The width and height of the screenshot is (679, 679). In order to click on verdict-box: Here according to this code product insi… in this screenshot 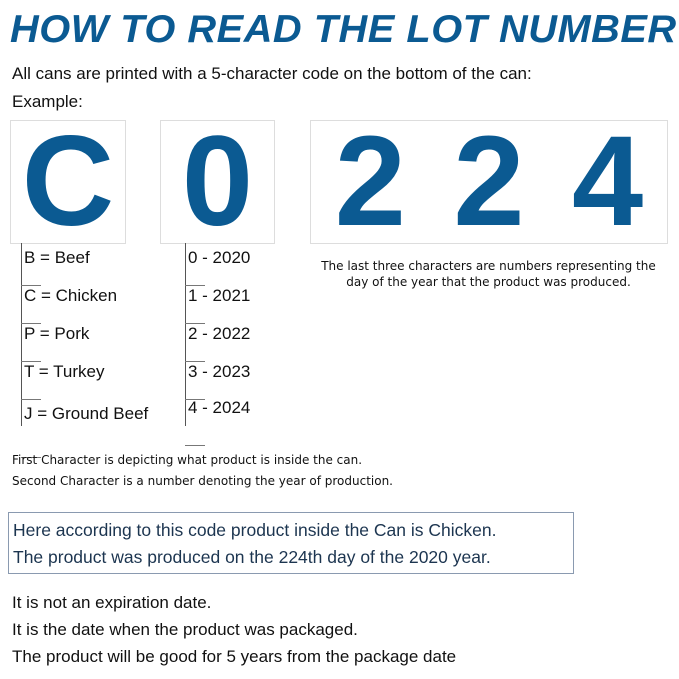, I will do `click(291, 543)`.